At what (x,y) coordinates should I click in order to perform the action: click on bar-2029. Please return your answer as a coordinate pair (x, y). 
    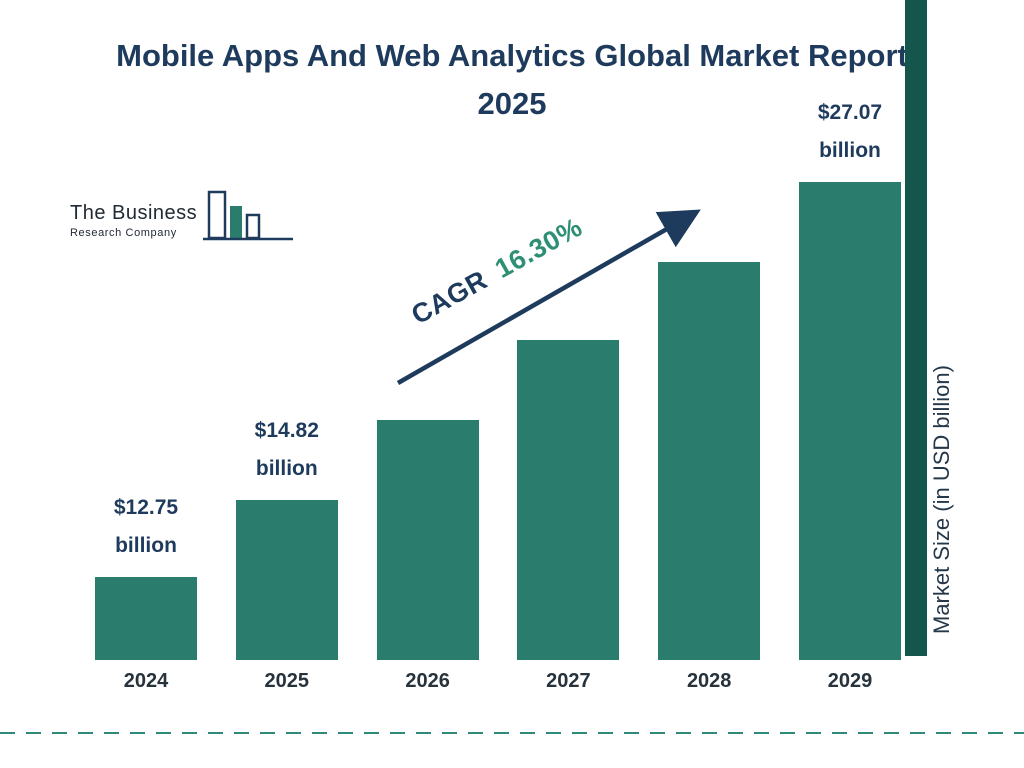
    Looking at the image, I should click on (849, 421).